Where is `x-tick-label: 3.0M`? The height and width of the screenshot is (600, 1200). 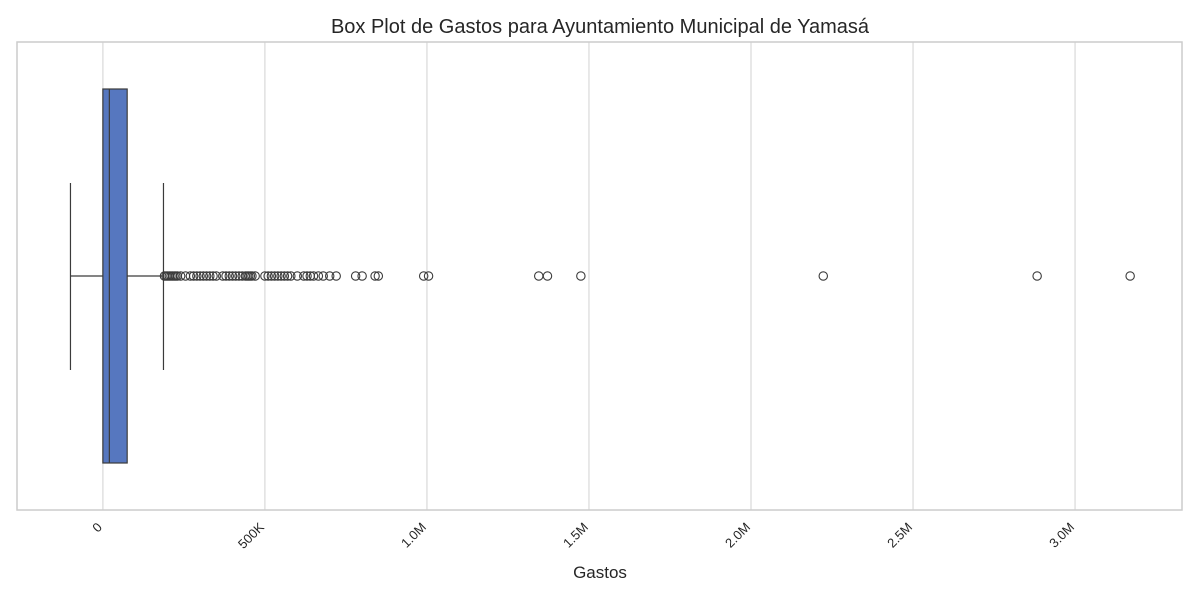
x-tick-label: 3.0M is located at coordinates (1061, 535).